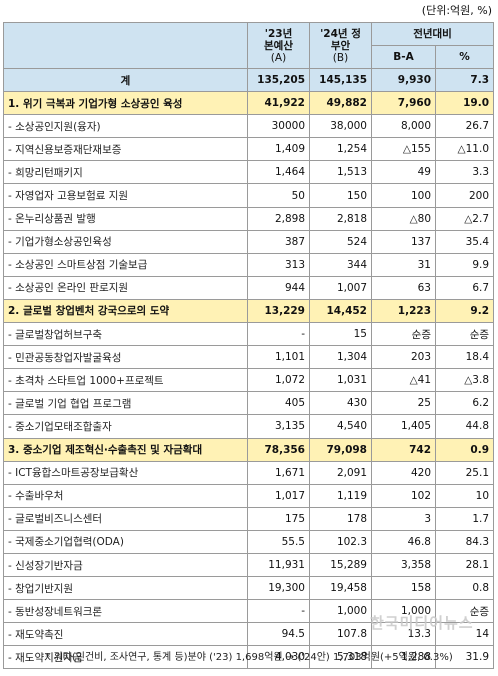  Describe the element at coordinates (125, 126) in the screenshot. I see `row-name: - 소상공인지원(융자)` at that location.